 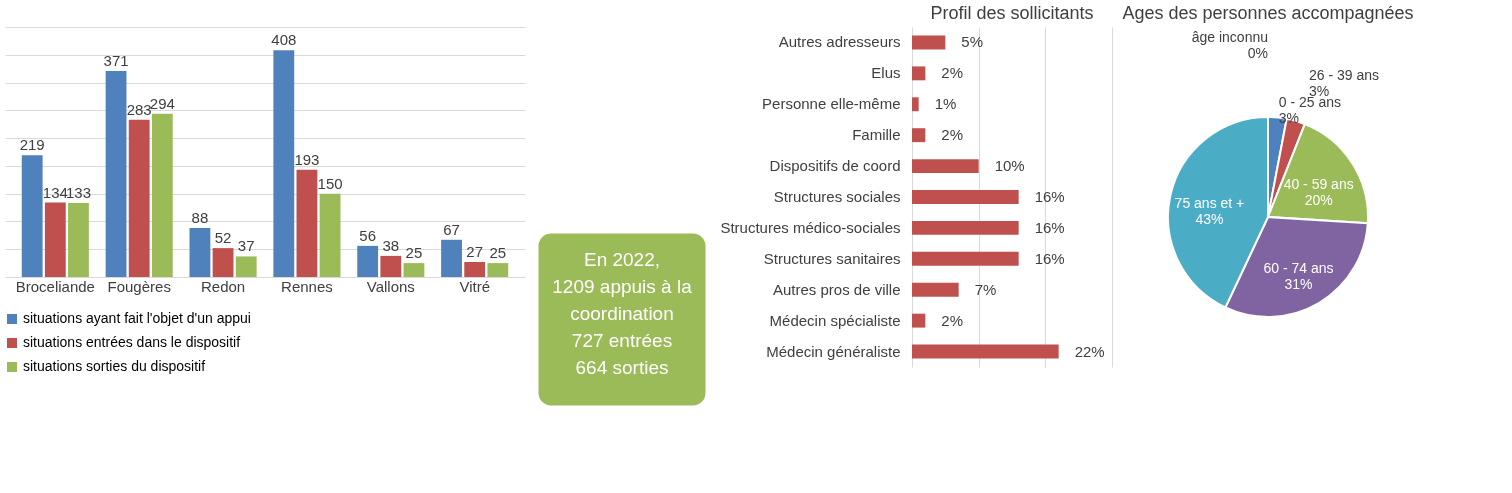 I want to click on y-tick-label: Elus, so click(x=886, y=73).